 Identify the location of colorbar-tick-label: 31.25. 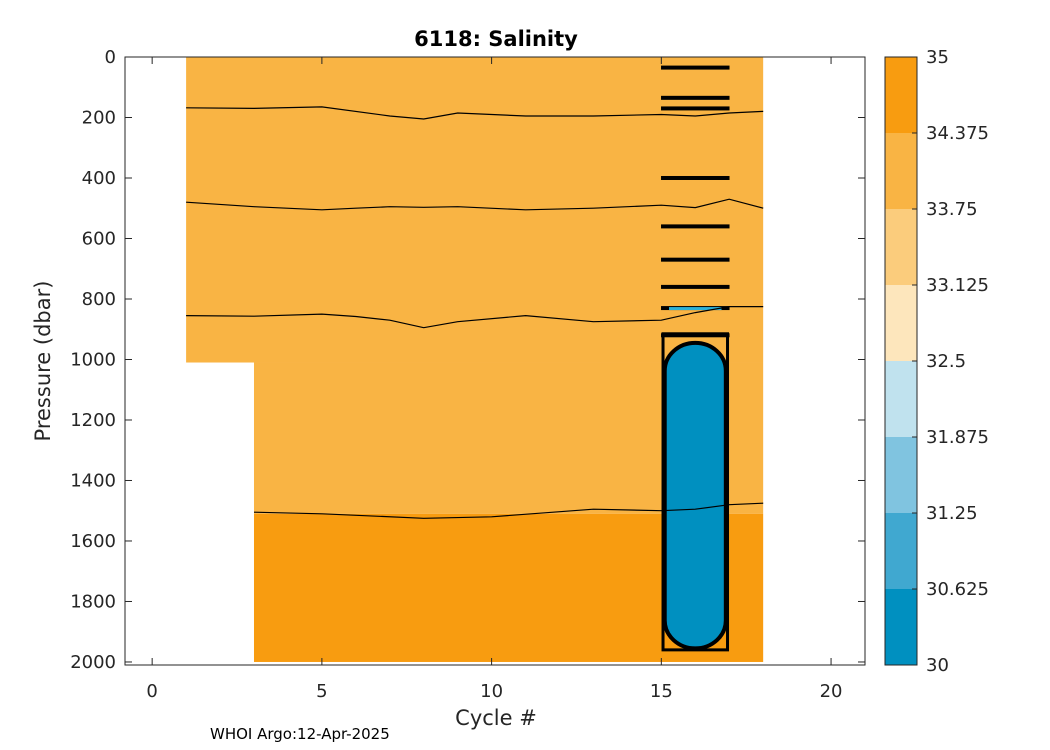
(952, 513).